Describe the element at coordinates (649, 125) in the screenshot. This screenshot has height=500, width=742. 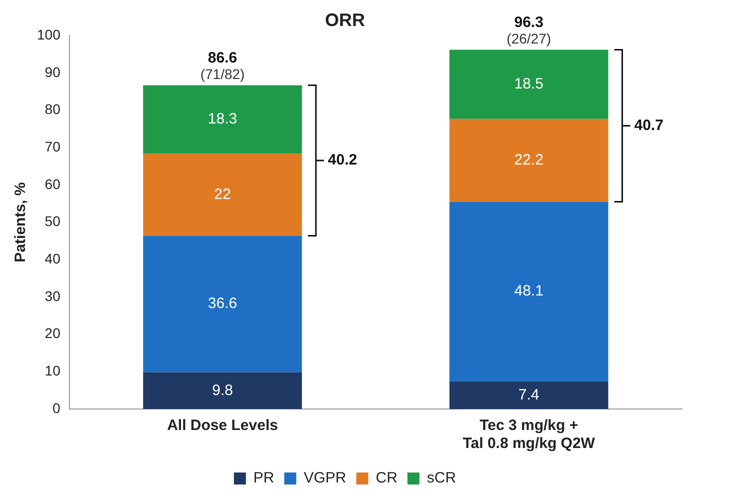
I see `annotation: 40.7` at that location.